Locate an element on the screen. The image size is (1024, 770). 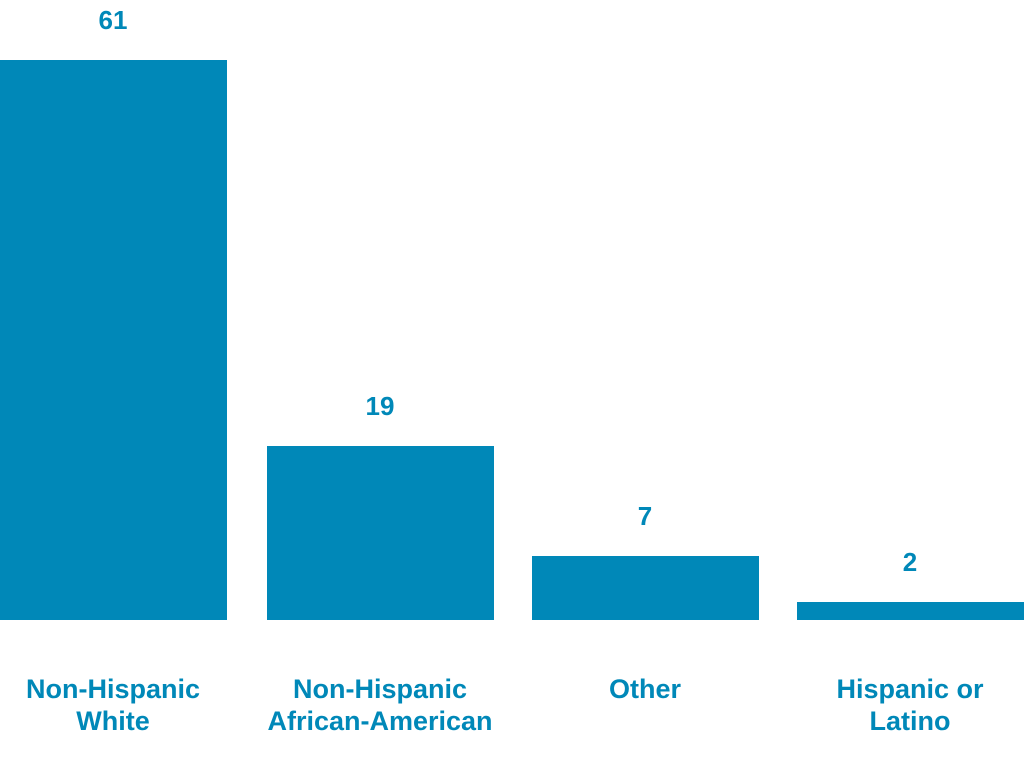
value-label: 7 is located at coordinates (645, 515).